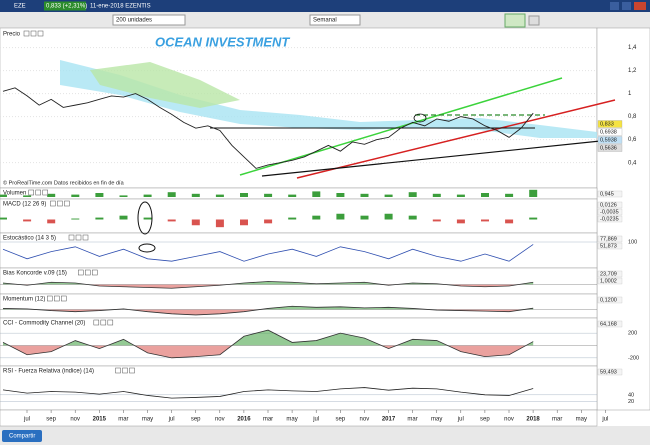  I want to click on panel-title: Precio, so click(12, 35).